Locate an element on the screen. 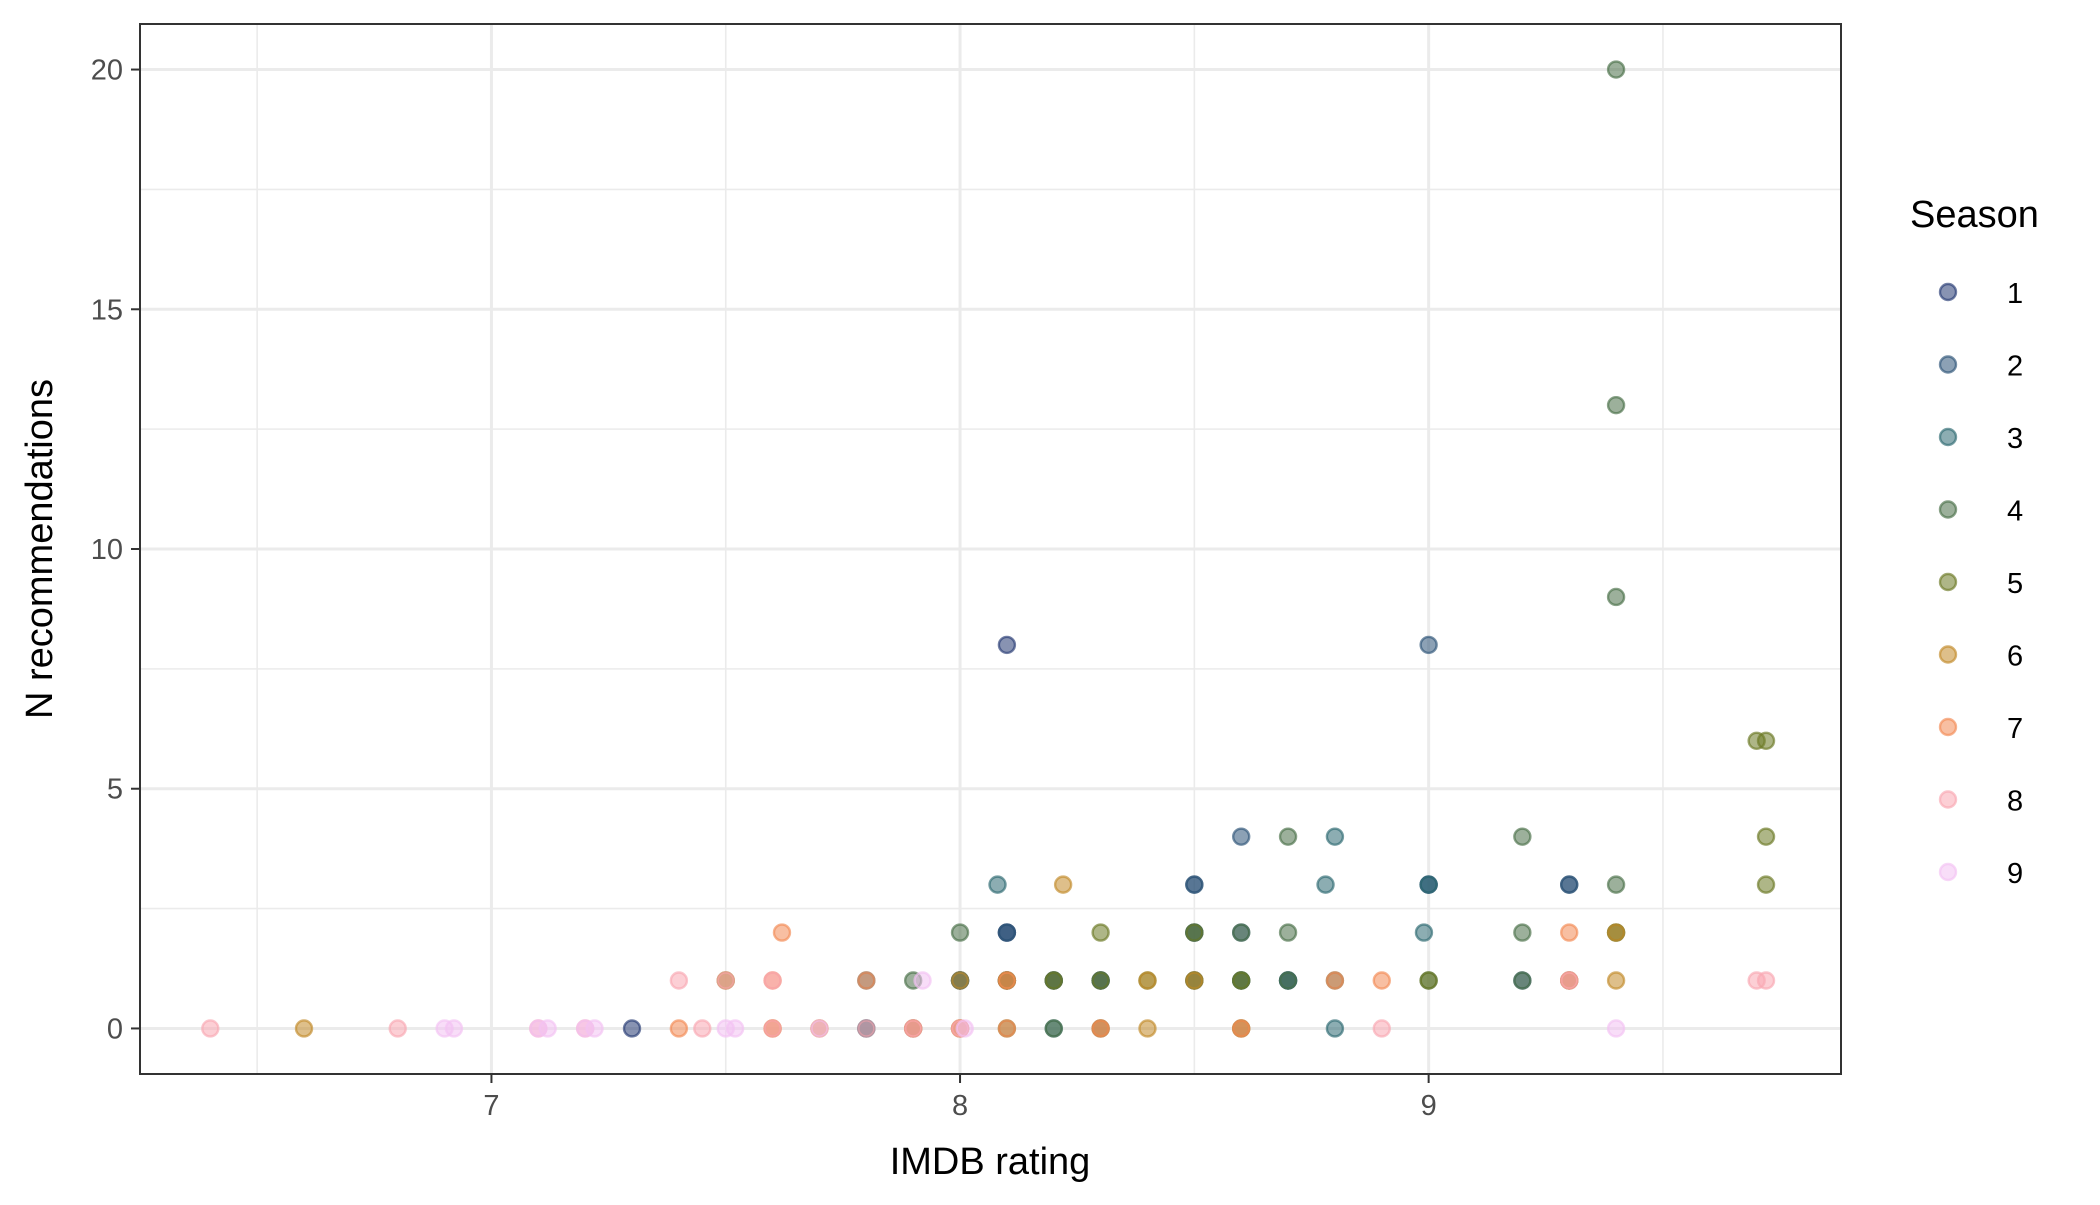 Image resolution: width=2100 pixels, height=1205 pixels. y-tick-label: 15 is located at coordinates (107, 310).